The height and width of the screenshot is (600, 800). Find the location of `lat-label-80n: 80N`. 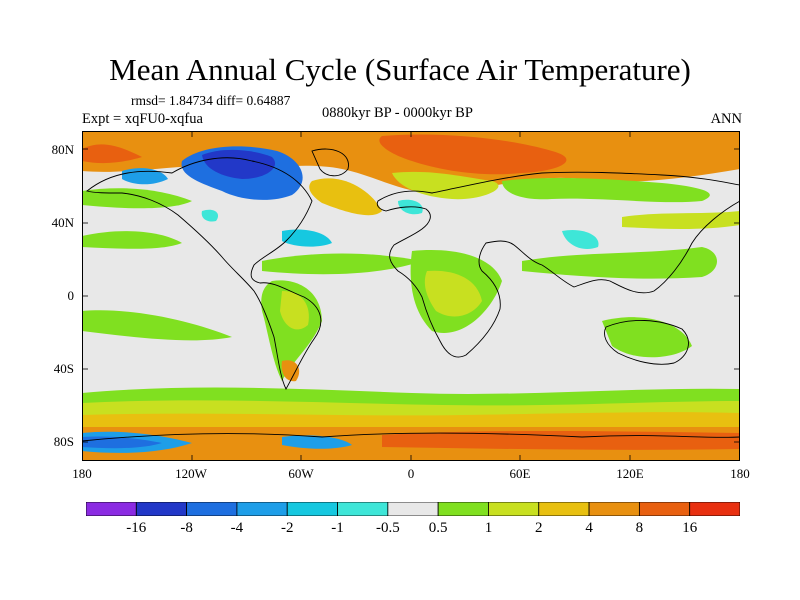

lat-label-80n: 80N is located at coordinates (62, 149).